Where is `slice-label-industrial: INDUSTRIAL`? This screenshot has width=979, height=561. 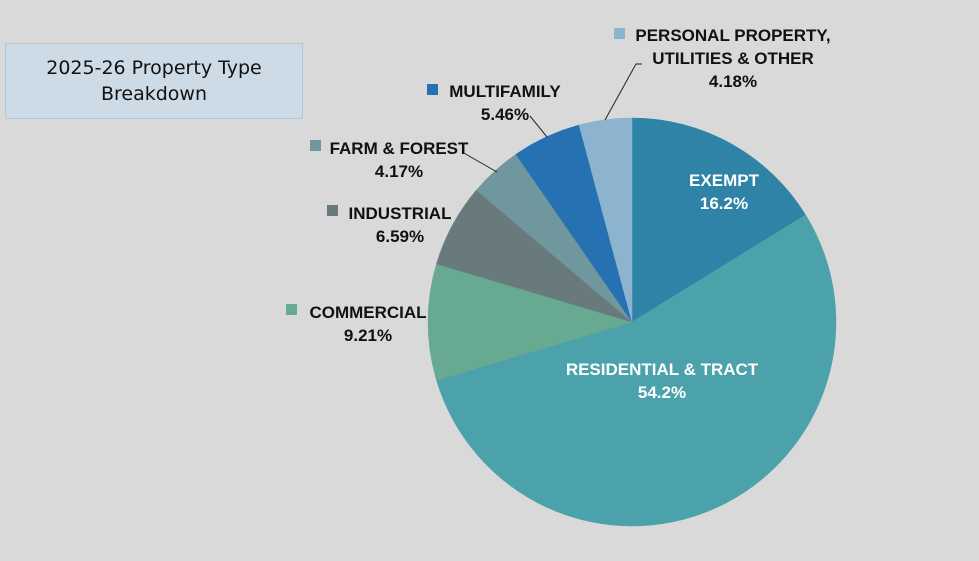
slice-label-industrial: INDUSTRIAL is located at coordinates (400, 213).